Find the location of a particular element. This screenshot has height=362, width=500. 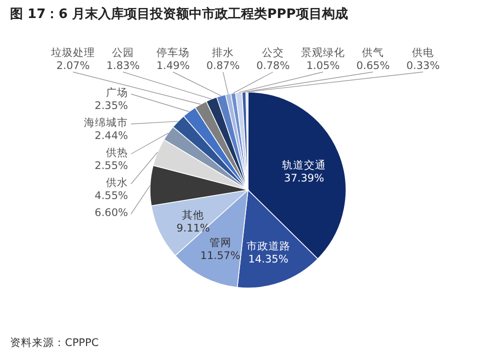

chart-title: 图 17：6 月末入库项目投资额中市政工程类PPP项目构成 is located at coordinates (179, 14).